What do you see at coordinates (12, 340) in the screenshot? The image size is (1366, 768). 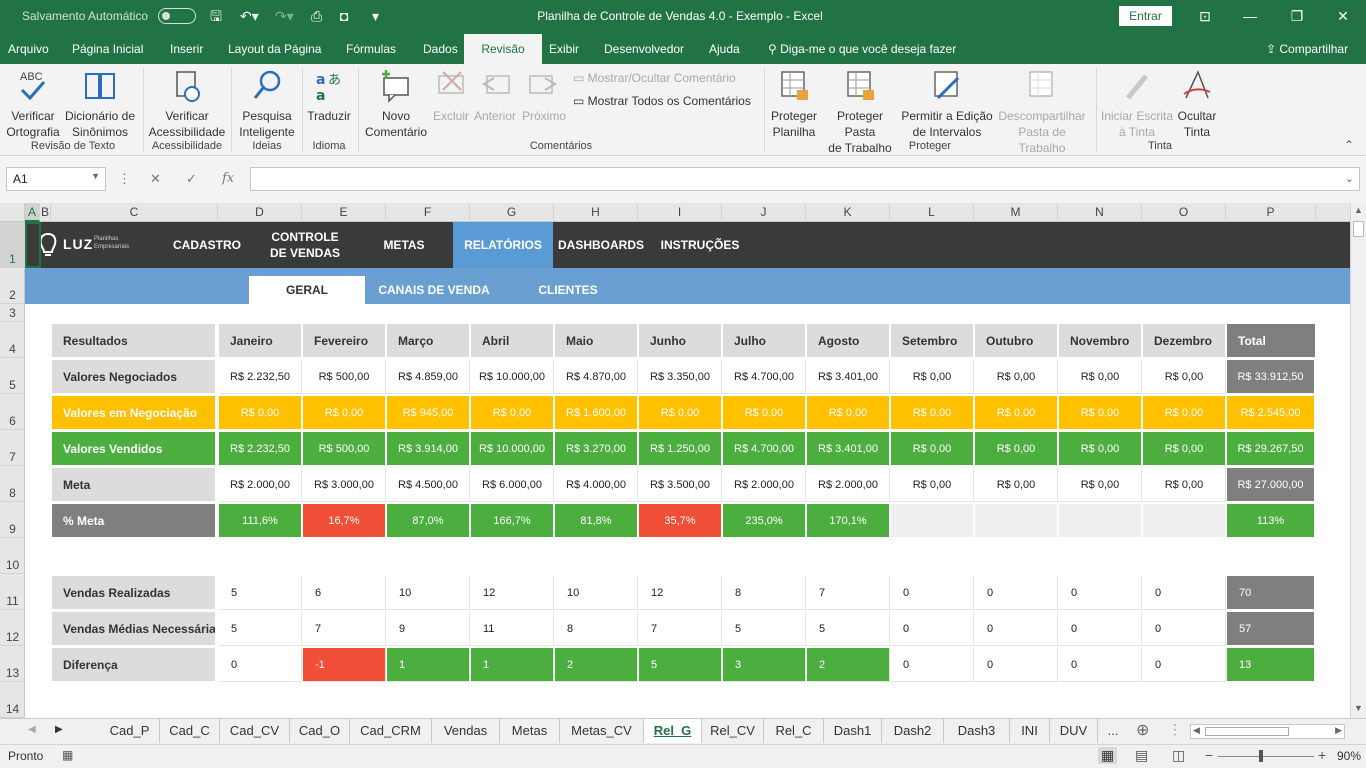 I see `row-header: 4` at bounding box center [12, 340].